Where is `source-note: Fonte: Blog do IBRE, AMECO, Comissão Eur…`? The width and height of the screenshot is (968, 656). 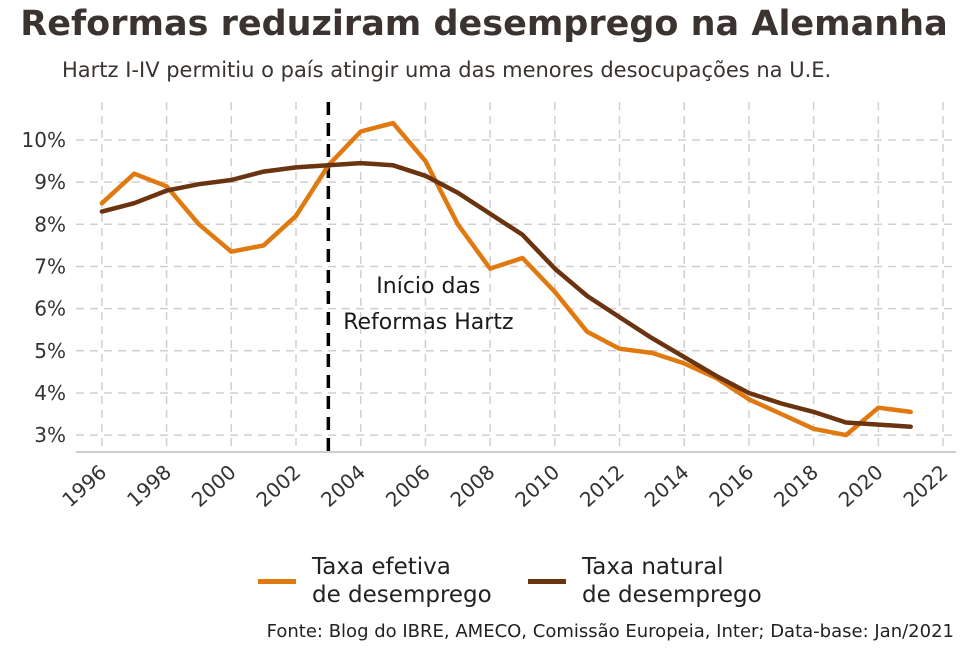
source-note: Fonte: Blog do IBRE, AMECO, Comissão Eur… is located at coordinates (610, 631).